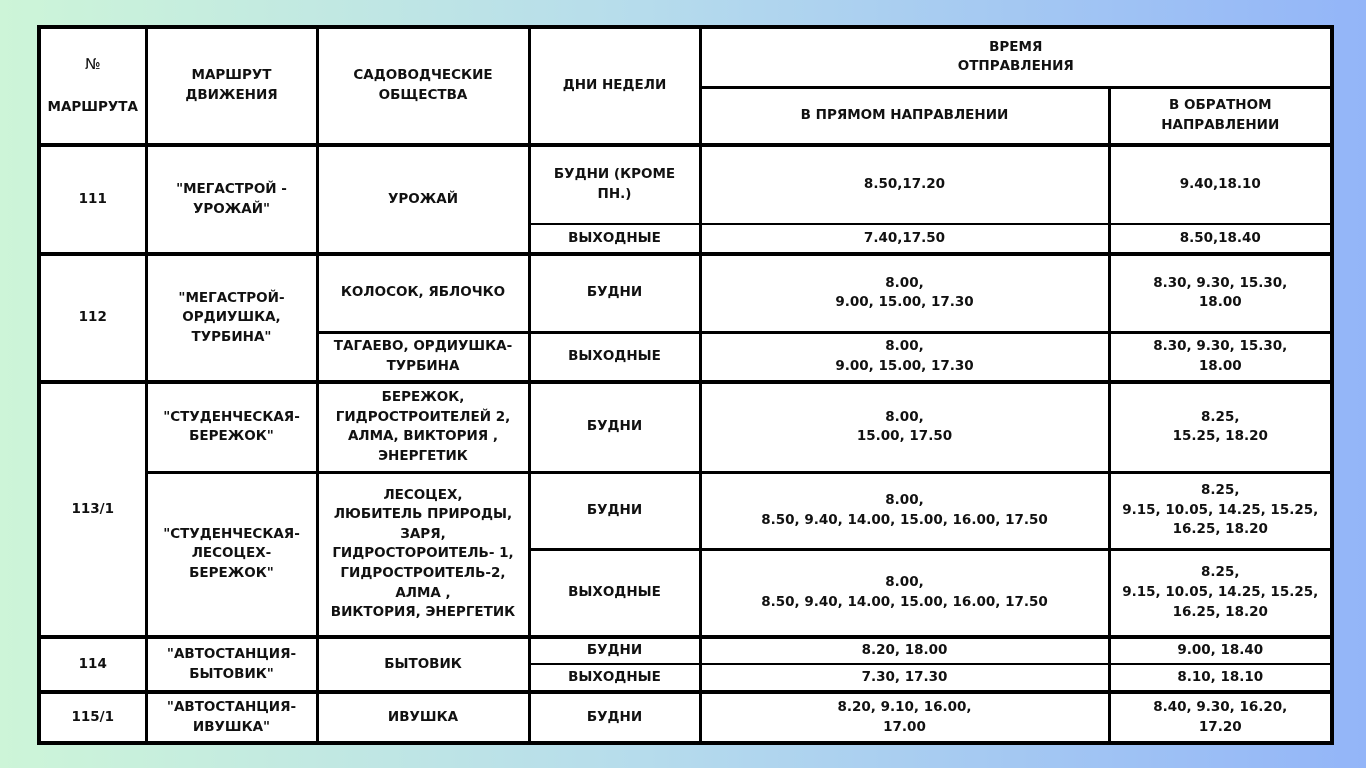  What do you see at coordinates (614, 184) in the screenshot?
I see `days-cell: БУДНИ (КРОМЕ ПН.)` at bounding box center [614, 184].